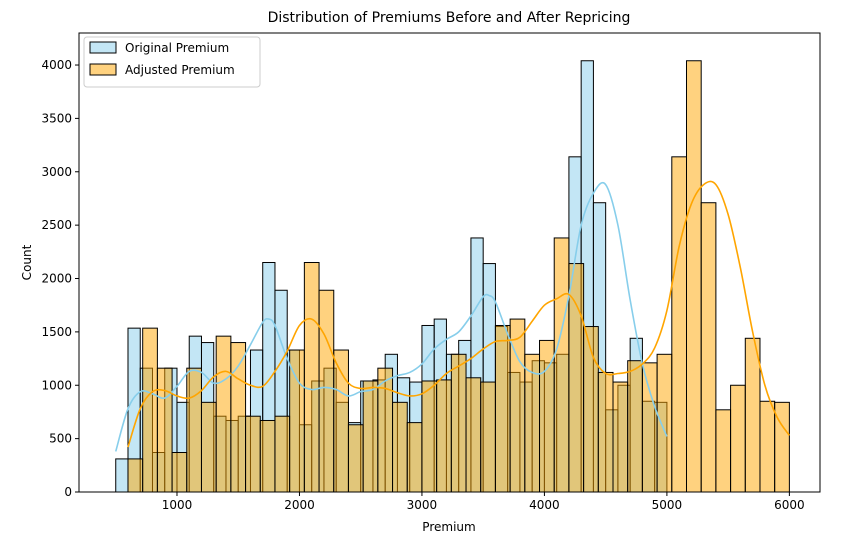  What do you see at coordinates (56, 65) in the screenshot?
I see `y-tick-label: 4000` at bounding box center [56, 65].